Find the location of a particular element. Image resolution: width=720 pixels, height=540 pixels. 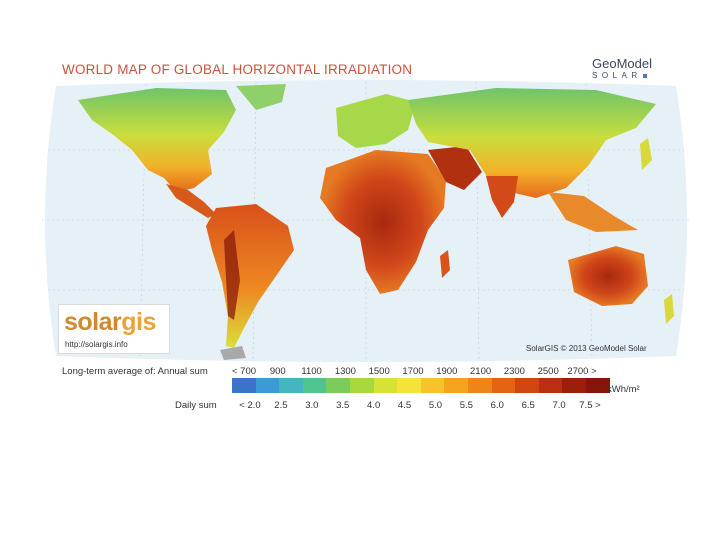

daily-tick-label: 6.5 is located at coordinates (528, 405).